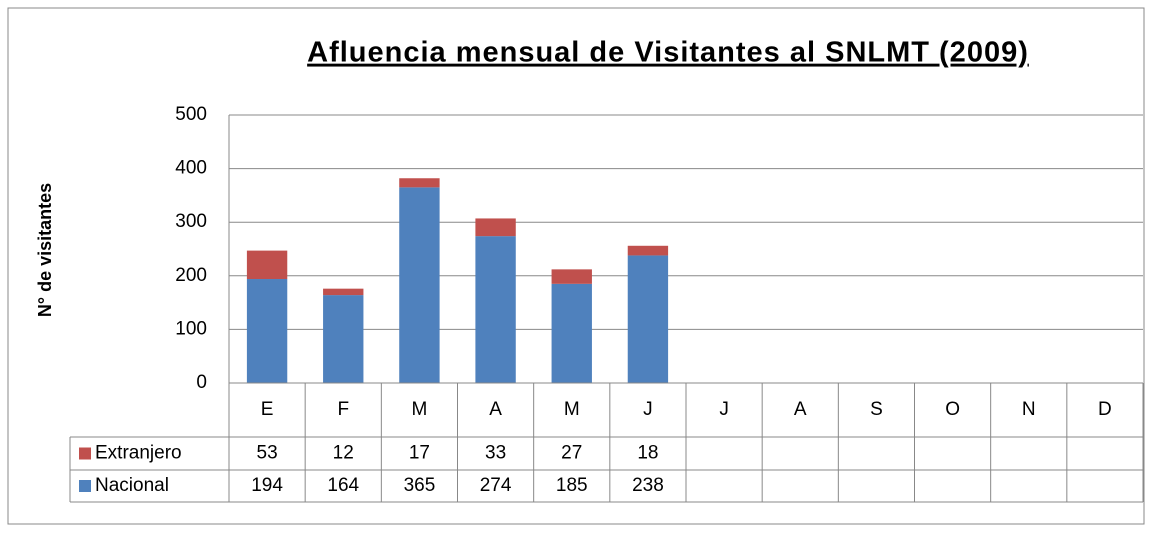  I want to click on data-table-value: 164, so click(343, 485).